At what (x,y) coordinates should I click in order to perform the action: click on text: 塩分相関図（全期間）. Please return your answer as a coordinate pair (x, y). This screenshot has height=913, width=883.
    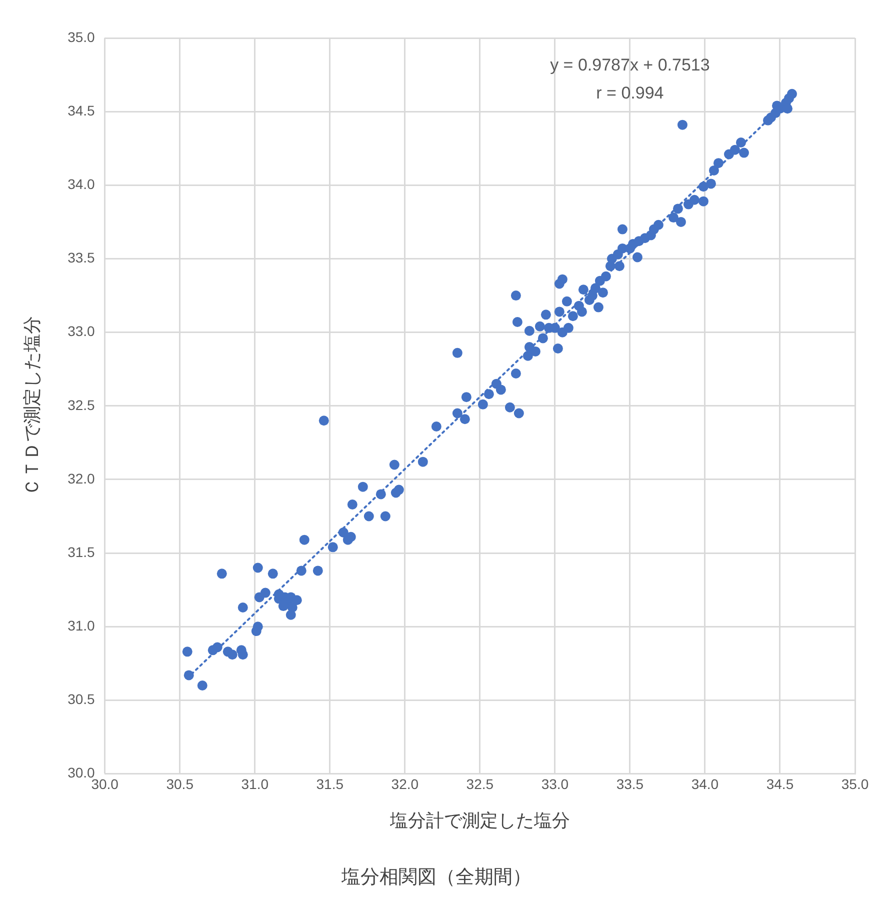
    Looking at the image, I should click on (436, 877).